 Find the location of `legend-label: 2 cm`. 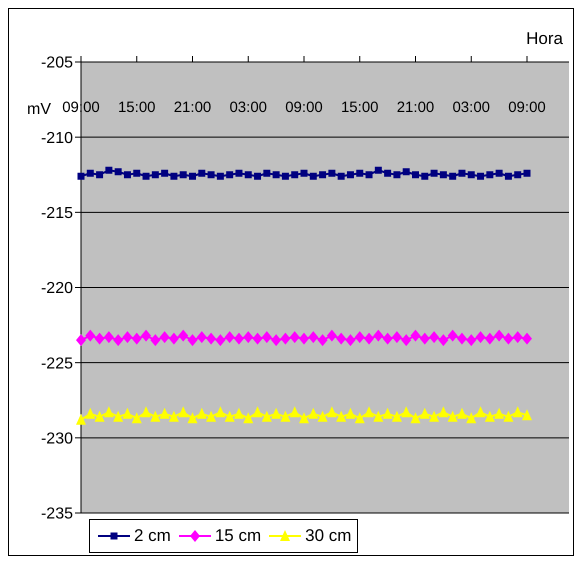

legend-label: 2 cm is located at coordinates (152, 536).